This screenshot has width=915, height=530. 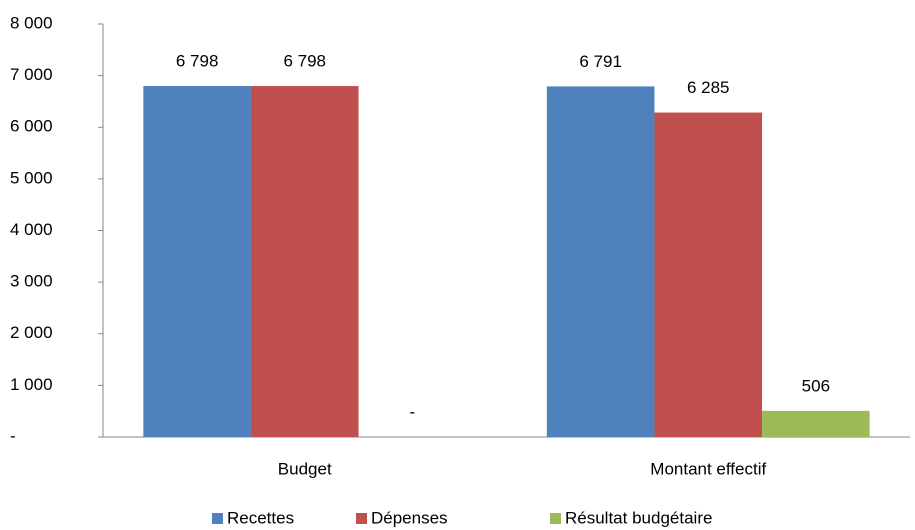 I want to click on x-tick-label: Budget, so click(x=305, y=468).